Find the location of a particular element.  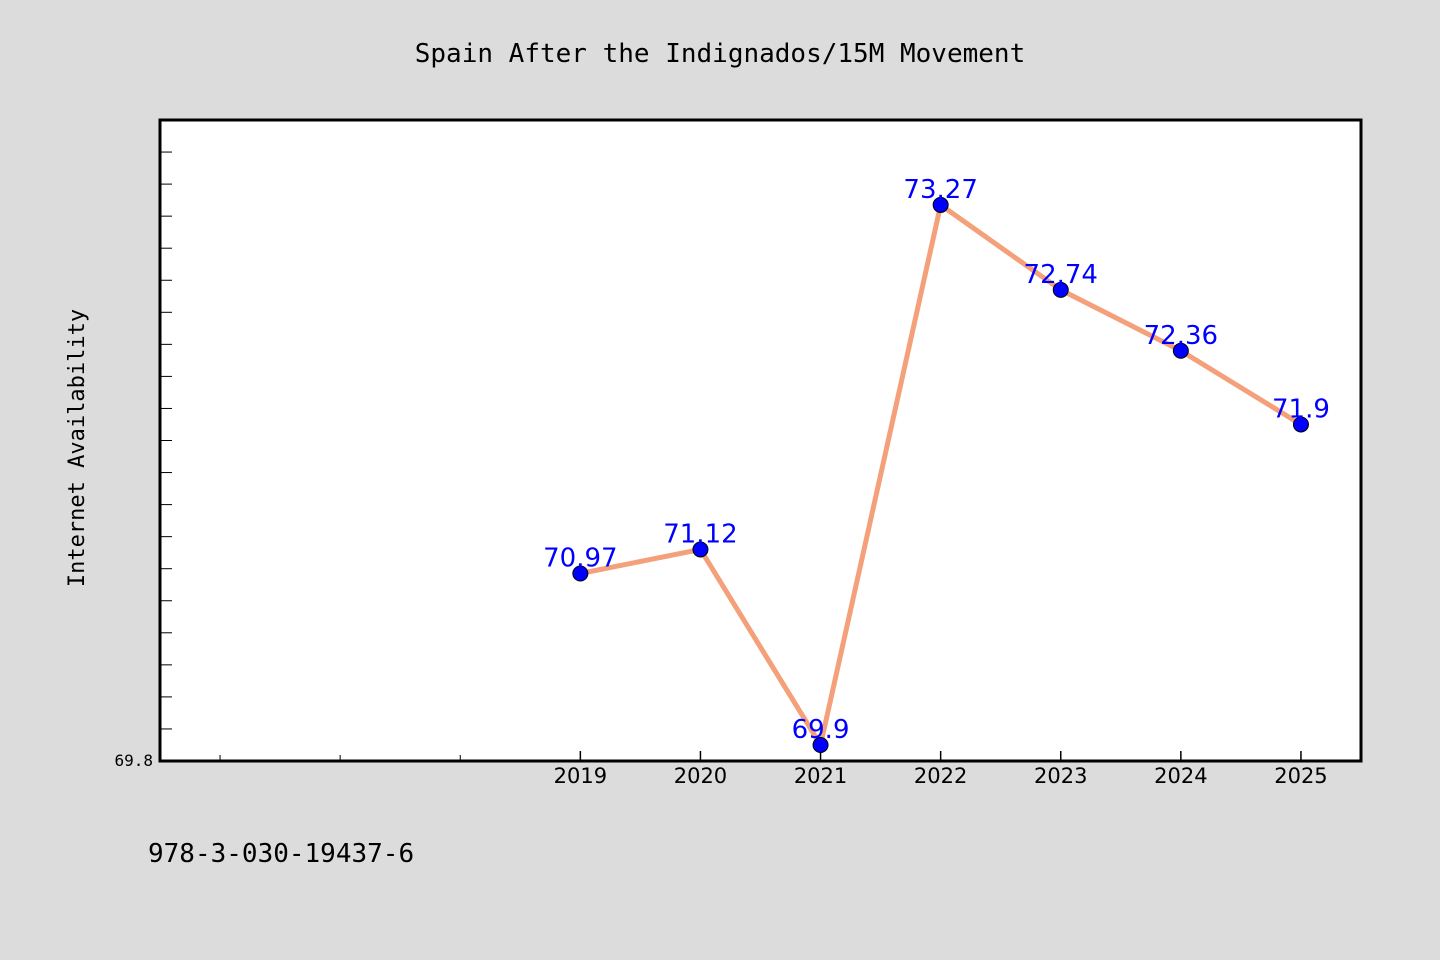

x-tick-label: 2022 is located at coordinates (940, 776).